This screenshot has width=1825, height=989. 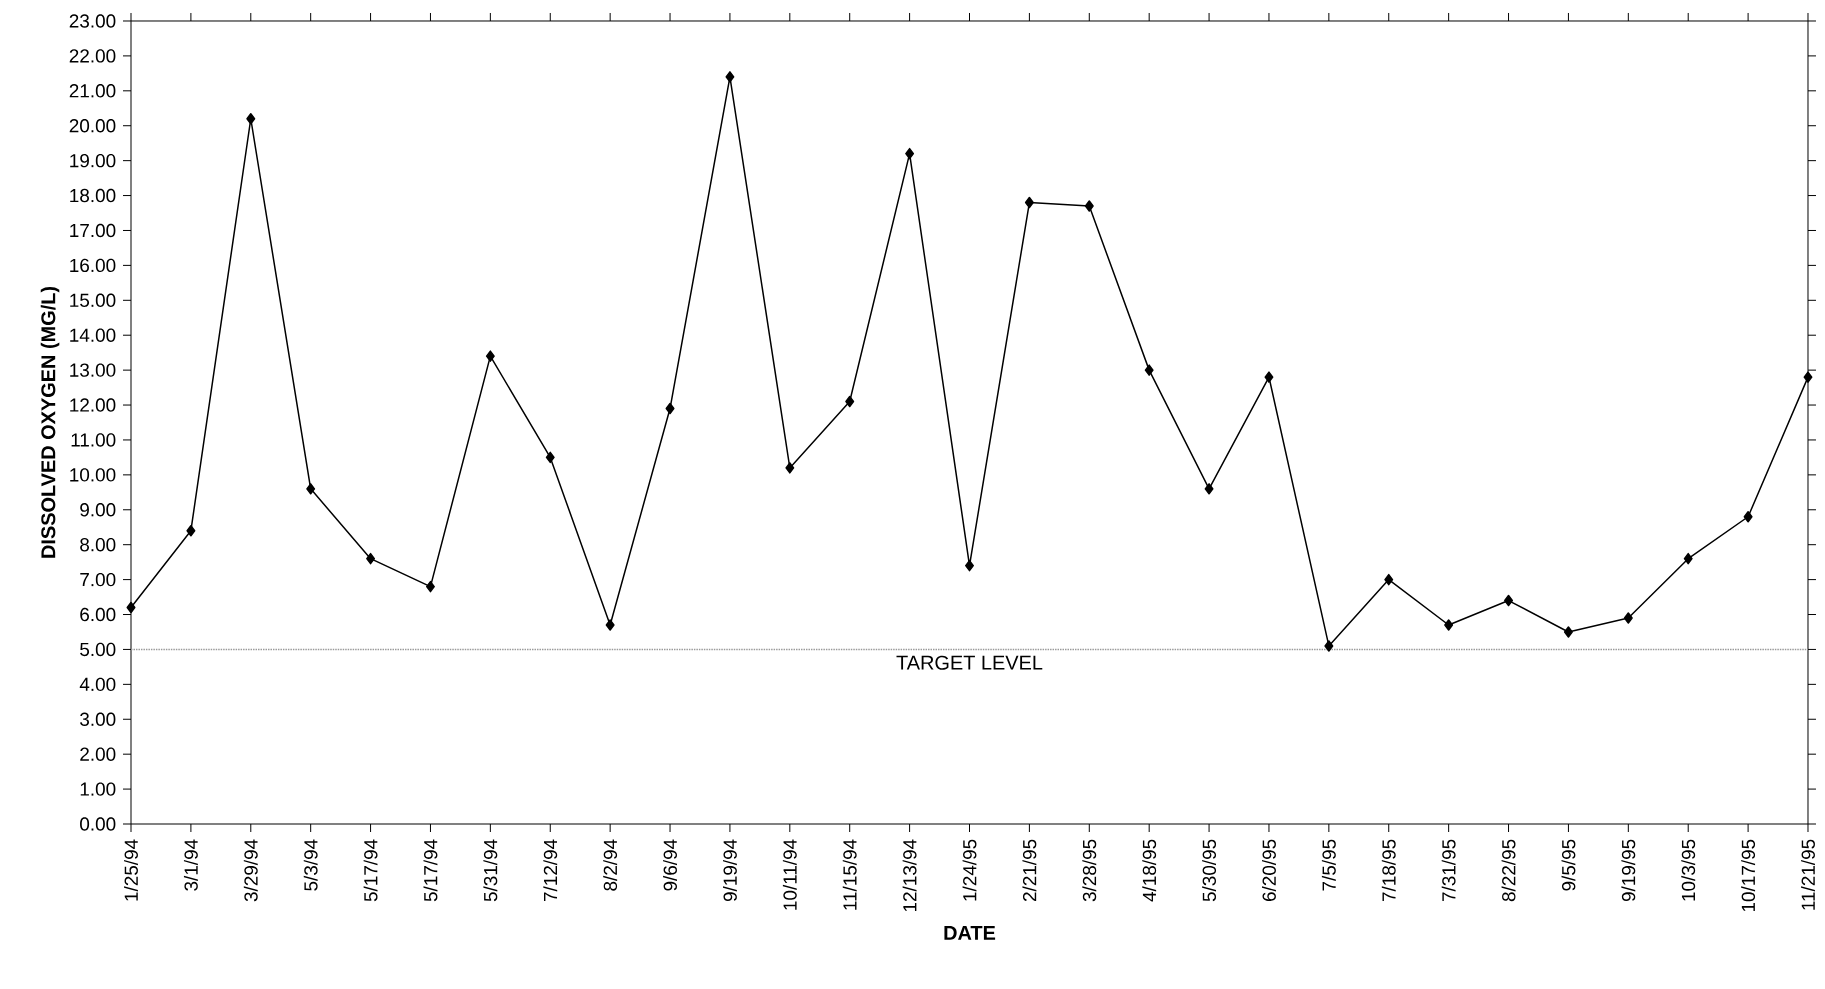 I want to click on y-tick-label: 19.00, so click(x=93, y=160).